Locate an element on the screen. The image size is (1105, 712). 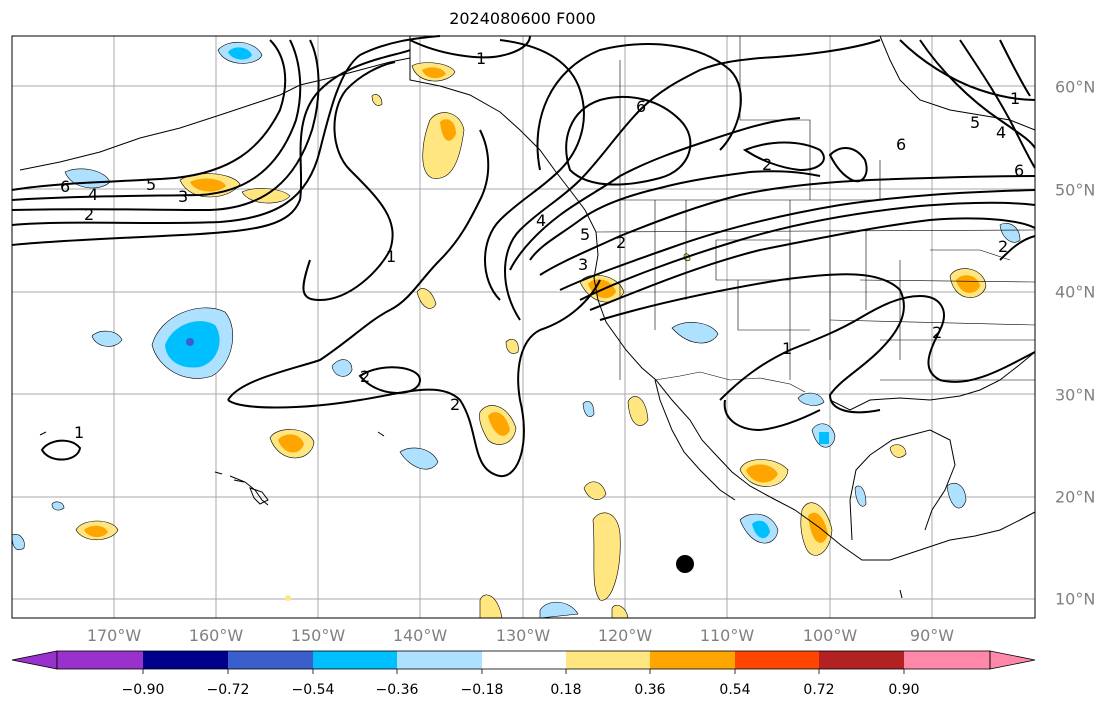
longitude-label: 160°W is located at coordinates (216, 635).